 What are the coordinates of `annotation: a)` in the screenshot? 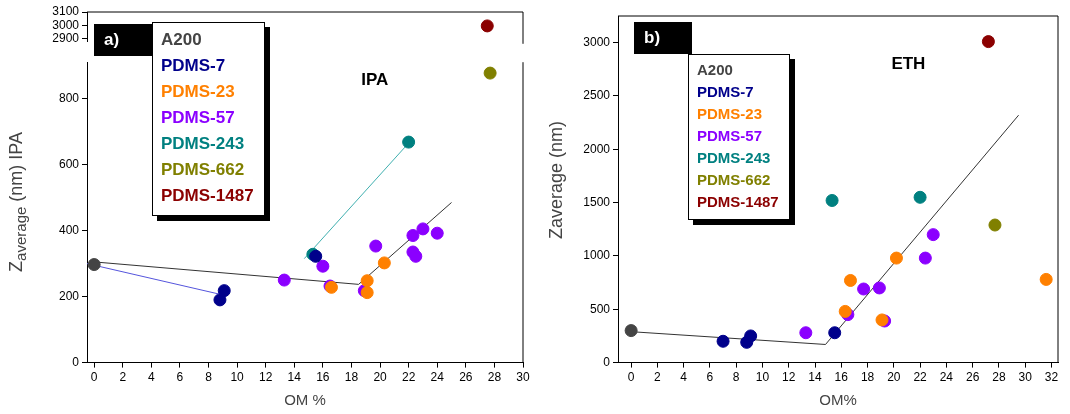 It's located at (123, 40).